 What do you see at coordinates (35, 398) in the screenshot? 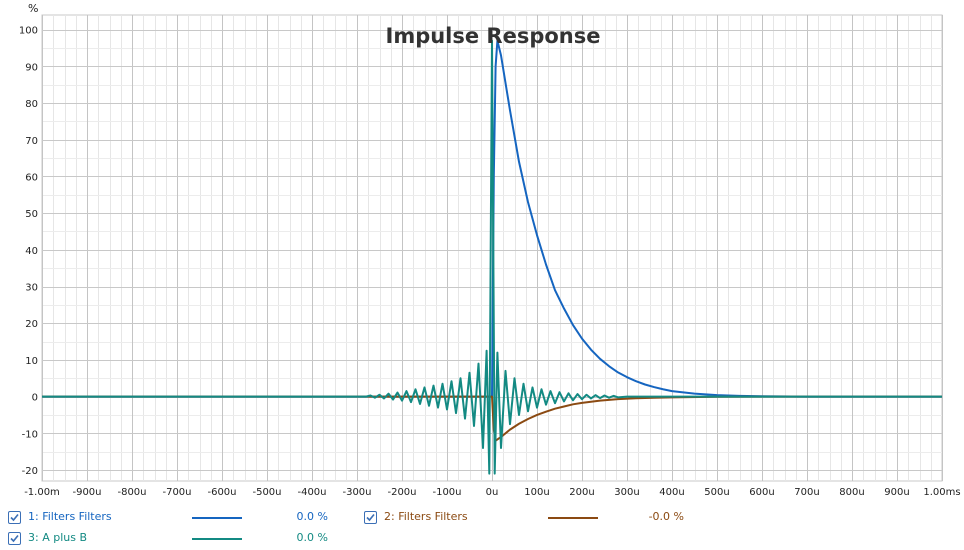
I see `y-tick-label: 0` at bounding box center [35, 398].